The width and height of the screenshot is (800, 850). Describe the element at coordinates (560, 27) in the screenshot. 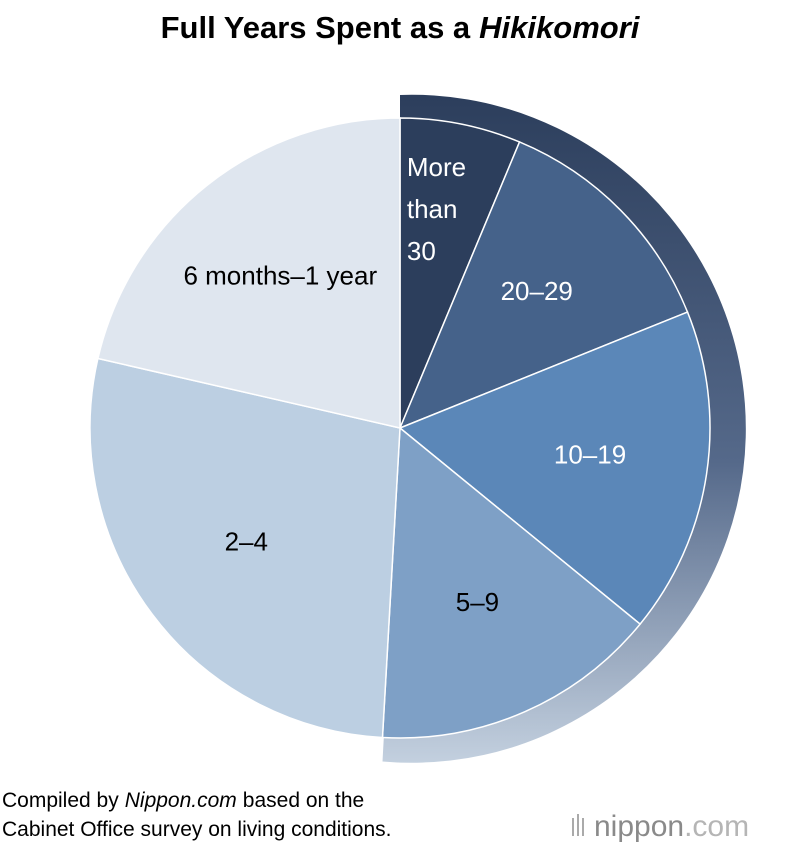

I see `title-part: Hikikomori` at that location.